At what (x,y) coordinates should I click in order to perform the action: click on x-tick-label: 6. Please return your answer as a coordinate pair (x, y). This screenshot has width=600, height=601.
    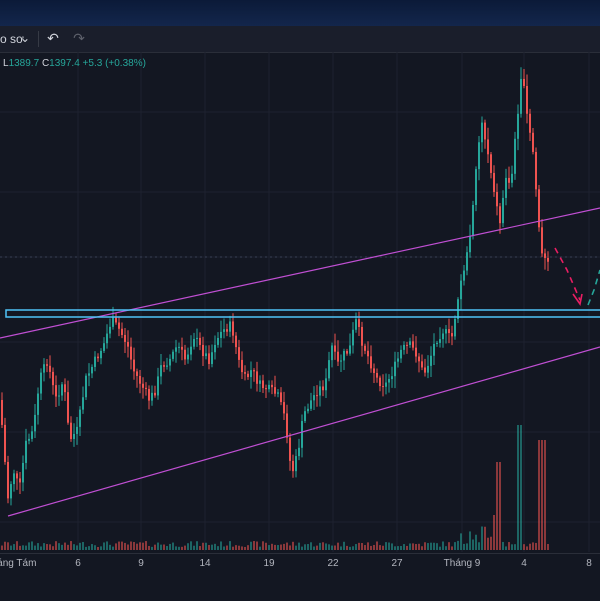
    Looking at the image, I should click on (78, 563).